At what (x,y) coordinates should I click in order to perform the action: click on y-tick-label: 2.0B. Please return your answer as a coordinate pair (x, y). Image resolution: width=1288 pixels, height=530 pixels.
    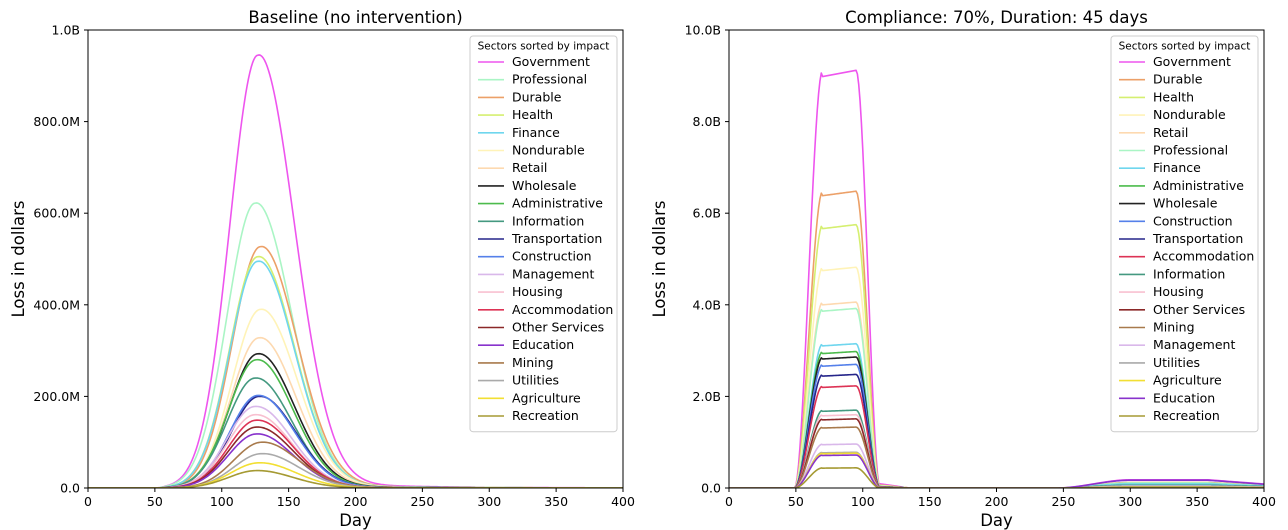
    Looking at the image, I should click on (707, 396).